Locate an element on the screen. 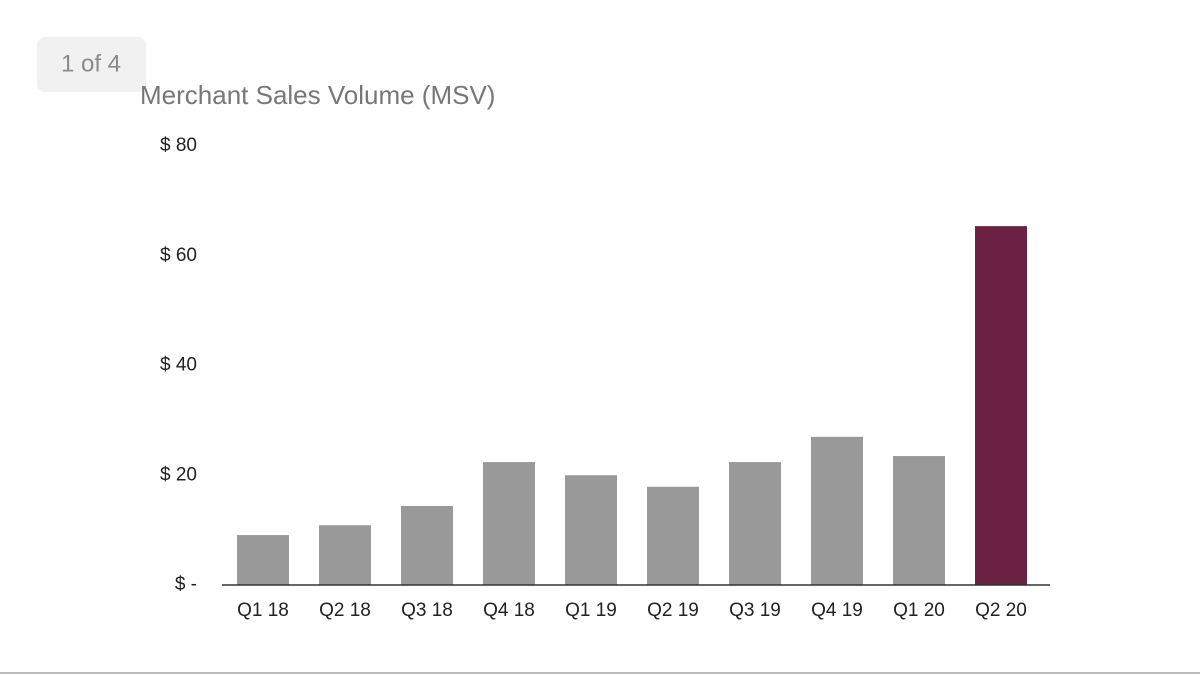  badge: 1 of 4 is located at coordinates (91, 63).